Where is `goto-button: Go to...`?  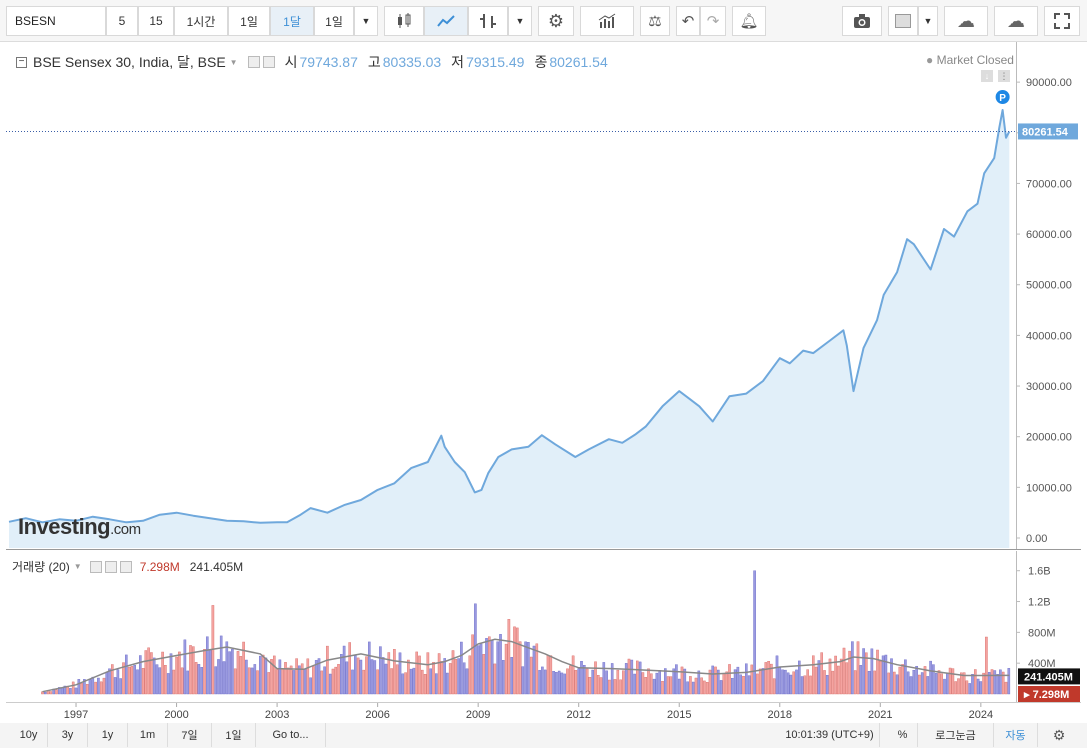 goto-button: Go to... is located at coordinates (291, 735).